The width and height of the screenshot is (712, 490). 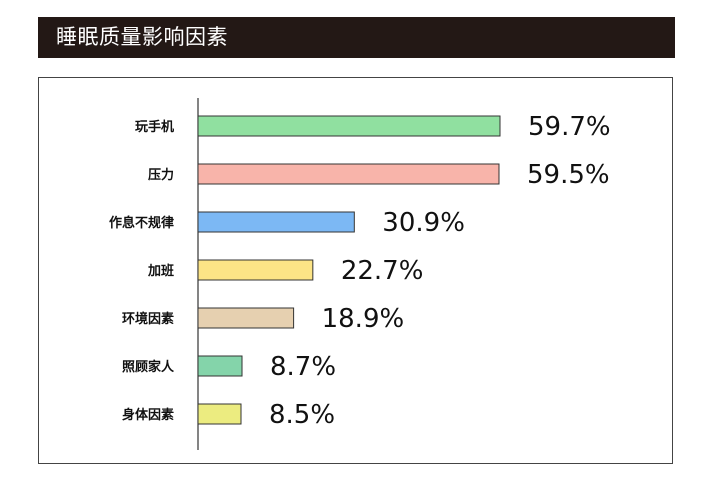 What do you see at coordinates (302, 415) in the screenshot?
I see `value-label: 8.5%` at bounding box center [302, 415].